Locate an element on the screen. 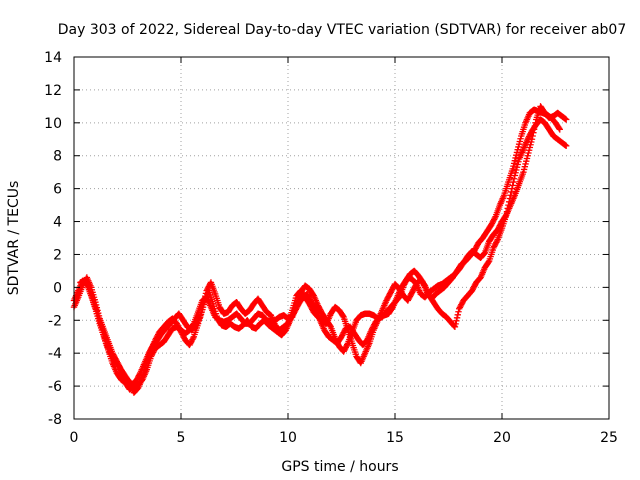 The height and width of the screenshot is (480, 640). y-tick-label: 8 is located at coordinates (57, 157).